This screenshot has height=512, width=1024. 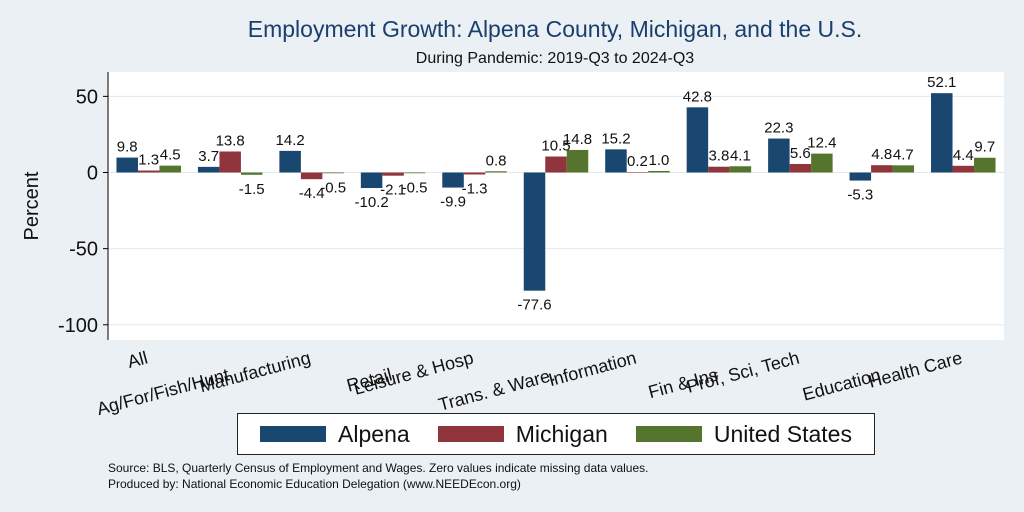 What do you see at coordinates (496, 160) in the screenshot?
I see `bar-value-label: 0.8` at bounding box center [496, 160].